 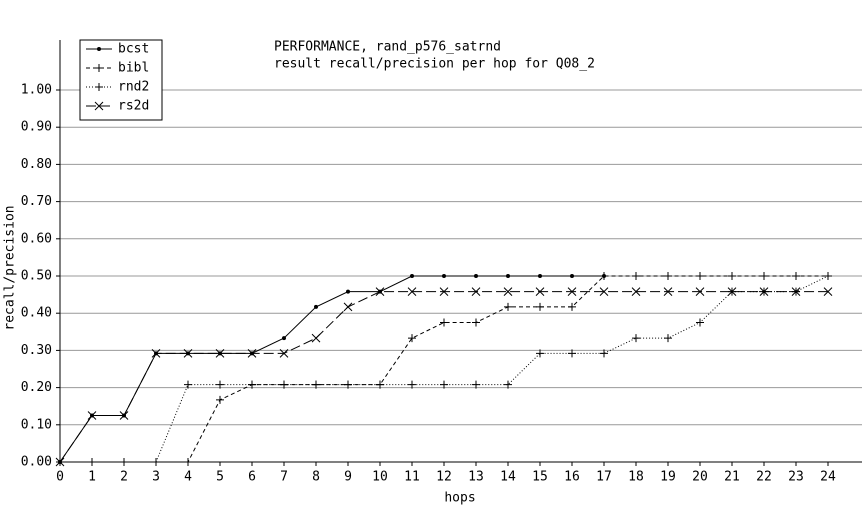 I want to click on y-tick-label: 0.90, so click(x=36, y=127).